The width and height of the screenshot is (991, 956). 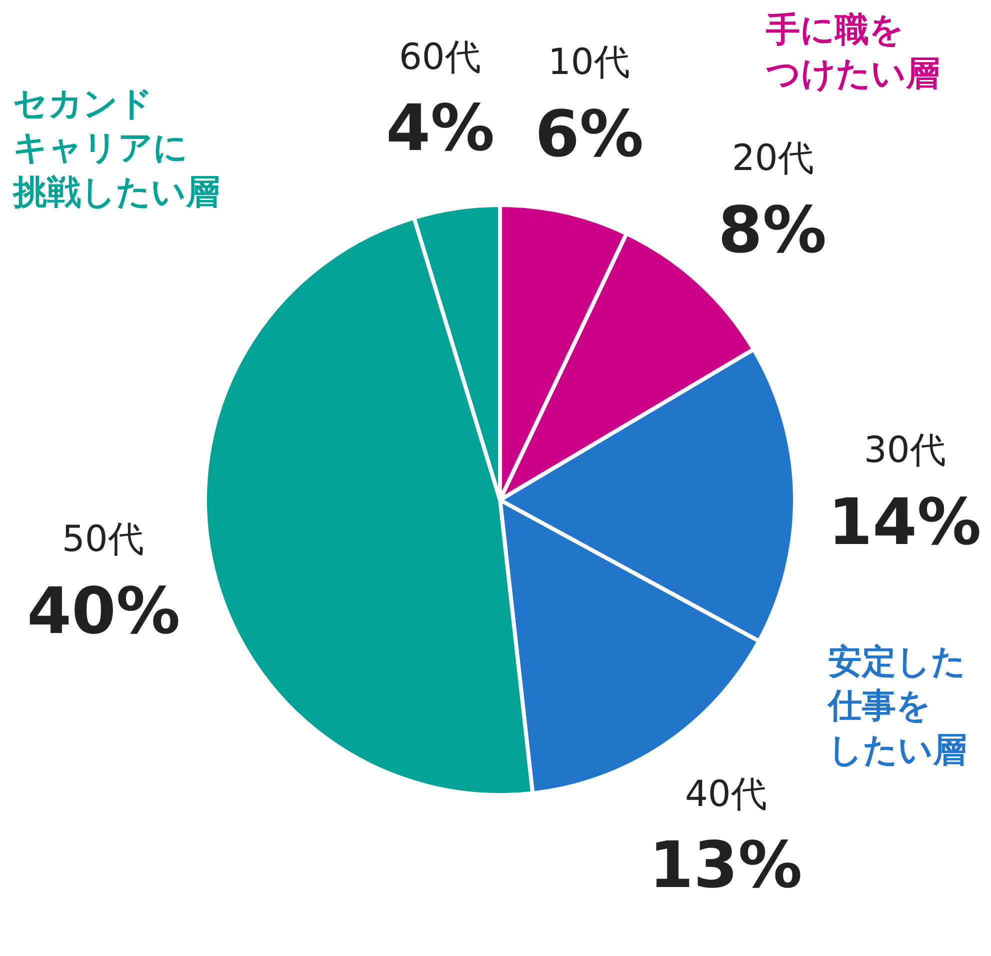 What do you see at coordinates (103, 539) in the screenshot?
I see `slice-label: 50代` at bounding box center [103, 539].